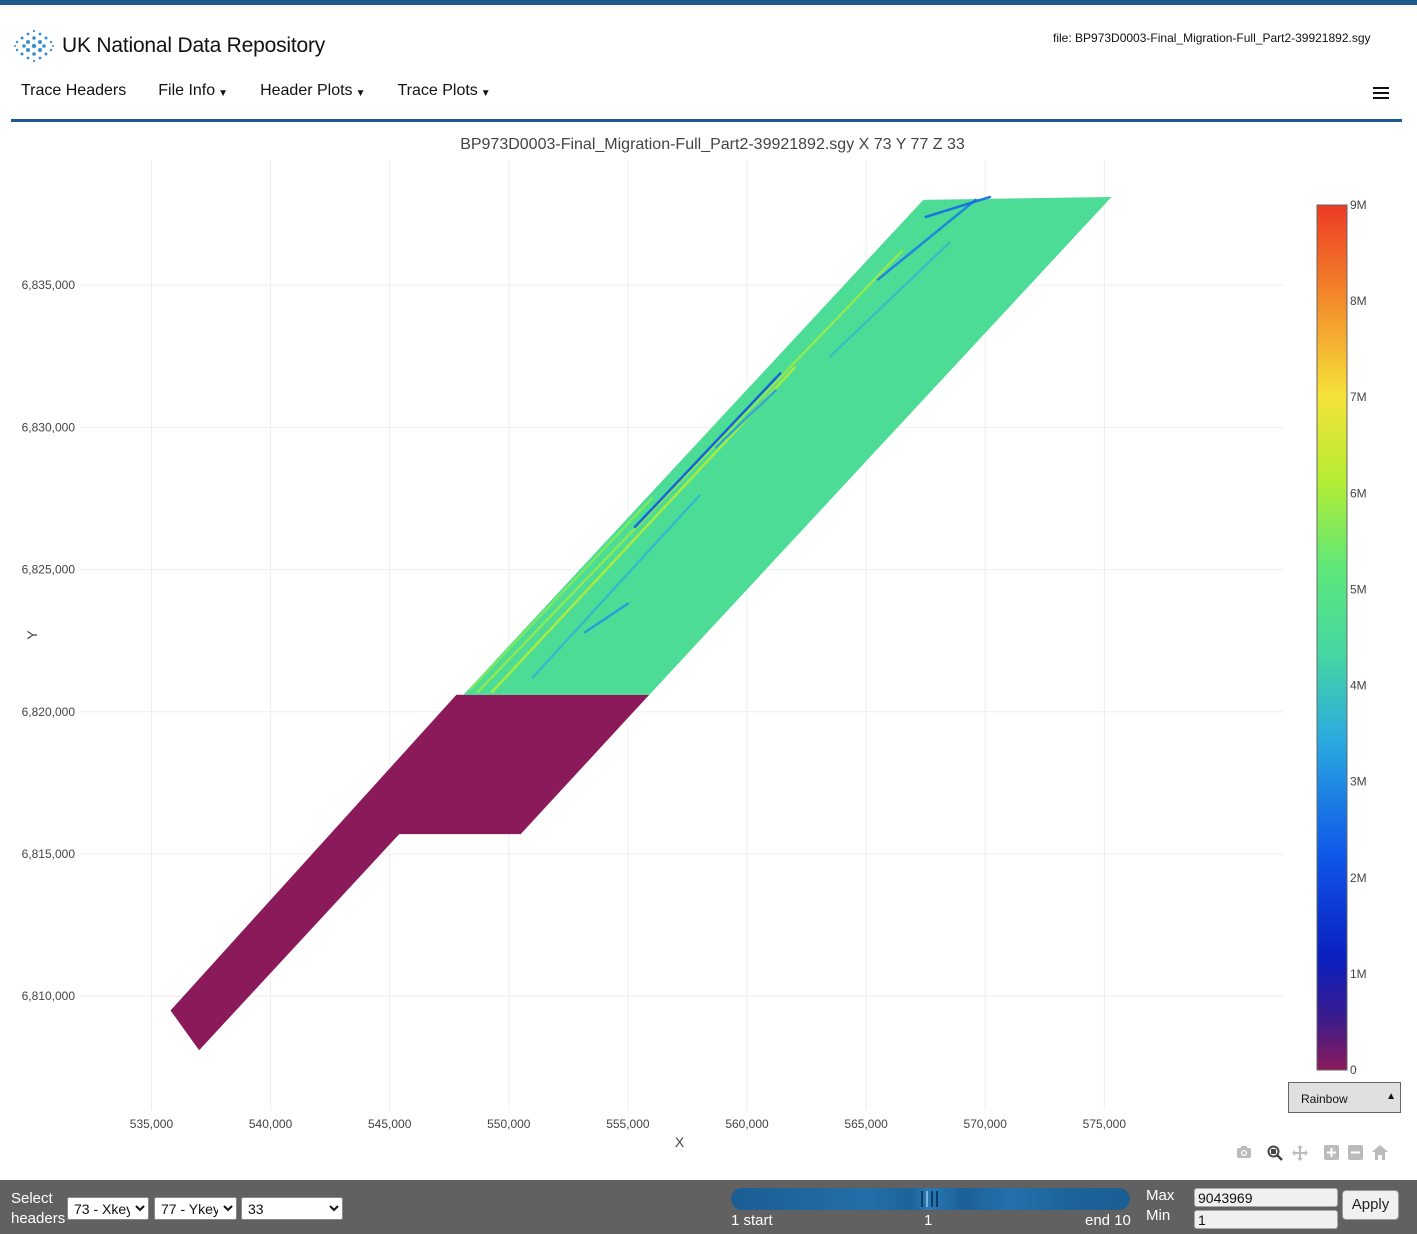  Describe the element at coordinates (49, 712) in the screenshot. I see `y-tick-label: 6,820,000` at that location.